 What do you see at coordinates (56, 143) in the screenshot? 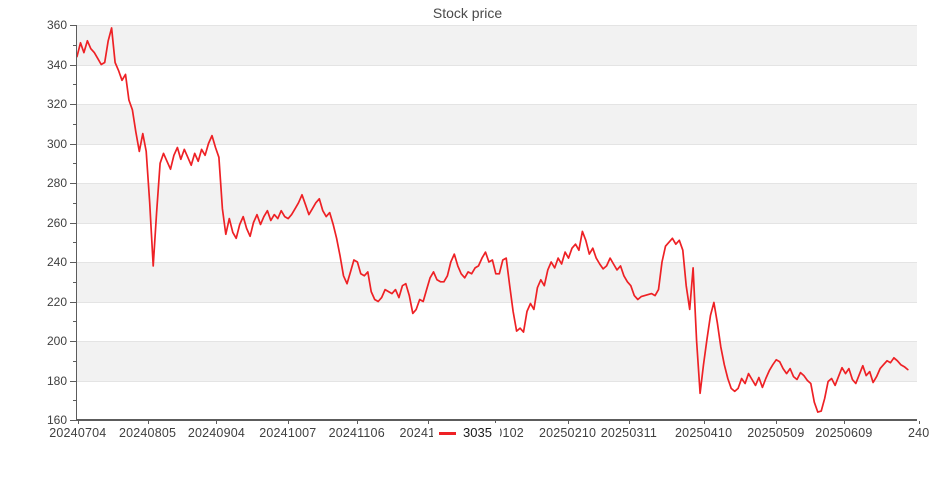
I see `y-tick-label: 300` at bounding box center [56, 143].